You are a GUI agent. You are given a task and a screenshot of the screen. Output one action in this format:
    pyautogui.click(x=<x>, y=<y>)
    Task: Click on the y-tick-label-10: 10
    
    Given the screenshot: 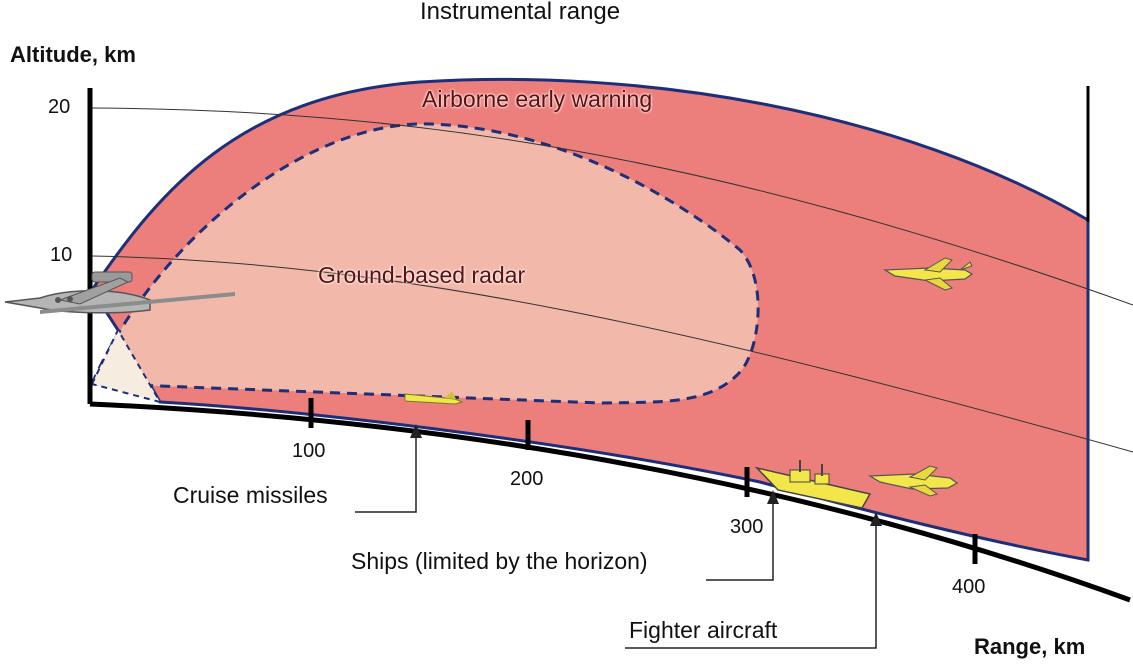 What is the action you would take?
    pyautogui.click(x=61, y=255)
    